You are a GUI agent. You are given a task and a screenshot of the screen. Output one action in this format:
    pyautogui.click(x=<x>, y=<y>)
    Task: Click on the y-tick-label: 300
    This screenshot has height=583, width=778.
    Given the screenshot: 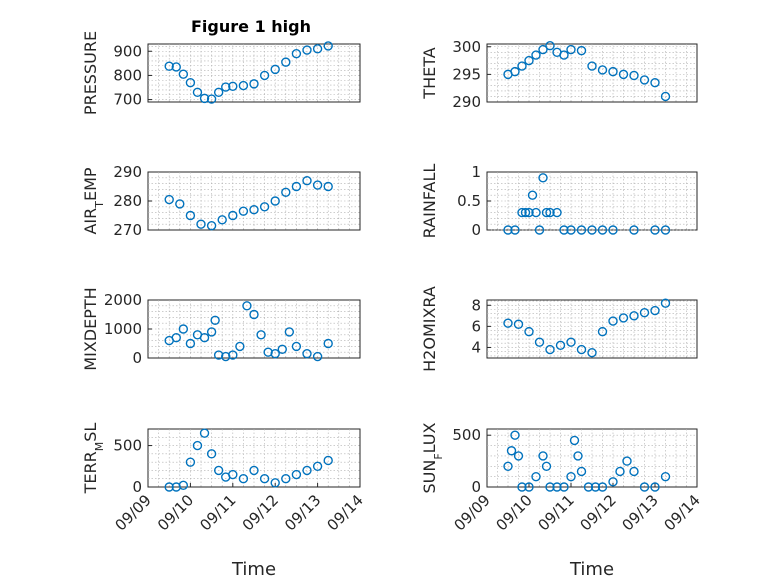 What is the action you would take?
    pyautogui.click(x=466, y=47)
    